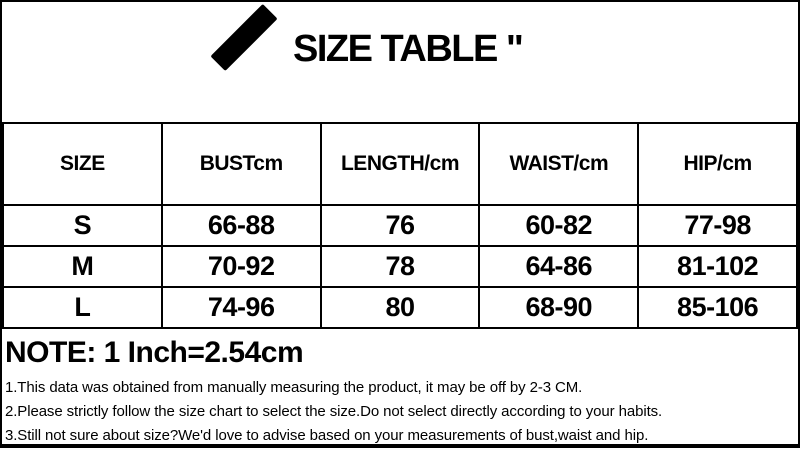  What do you see at coordinates (154, 352) in the screenshot?
I see `note-heading: NOTE: 1 Inch=2.54cm` at bounding box center [154, 352].